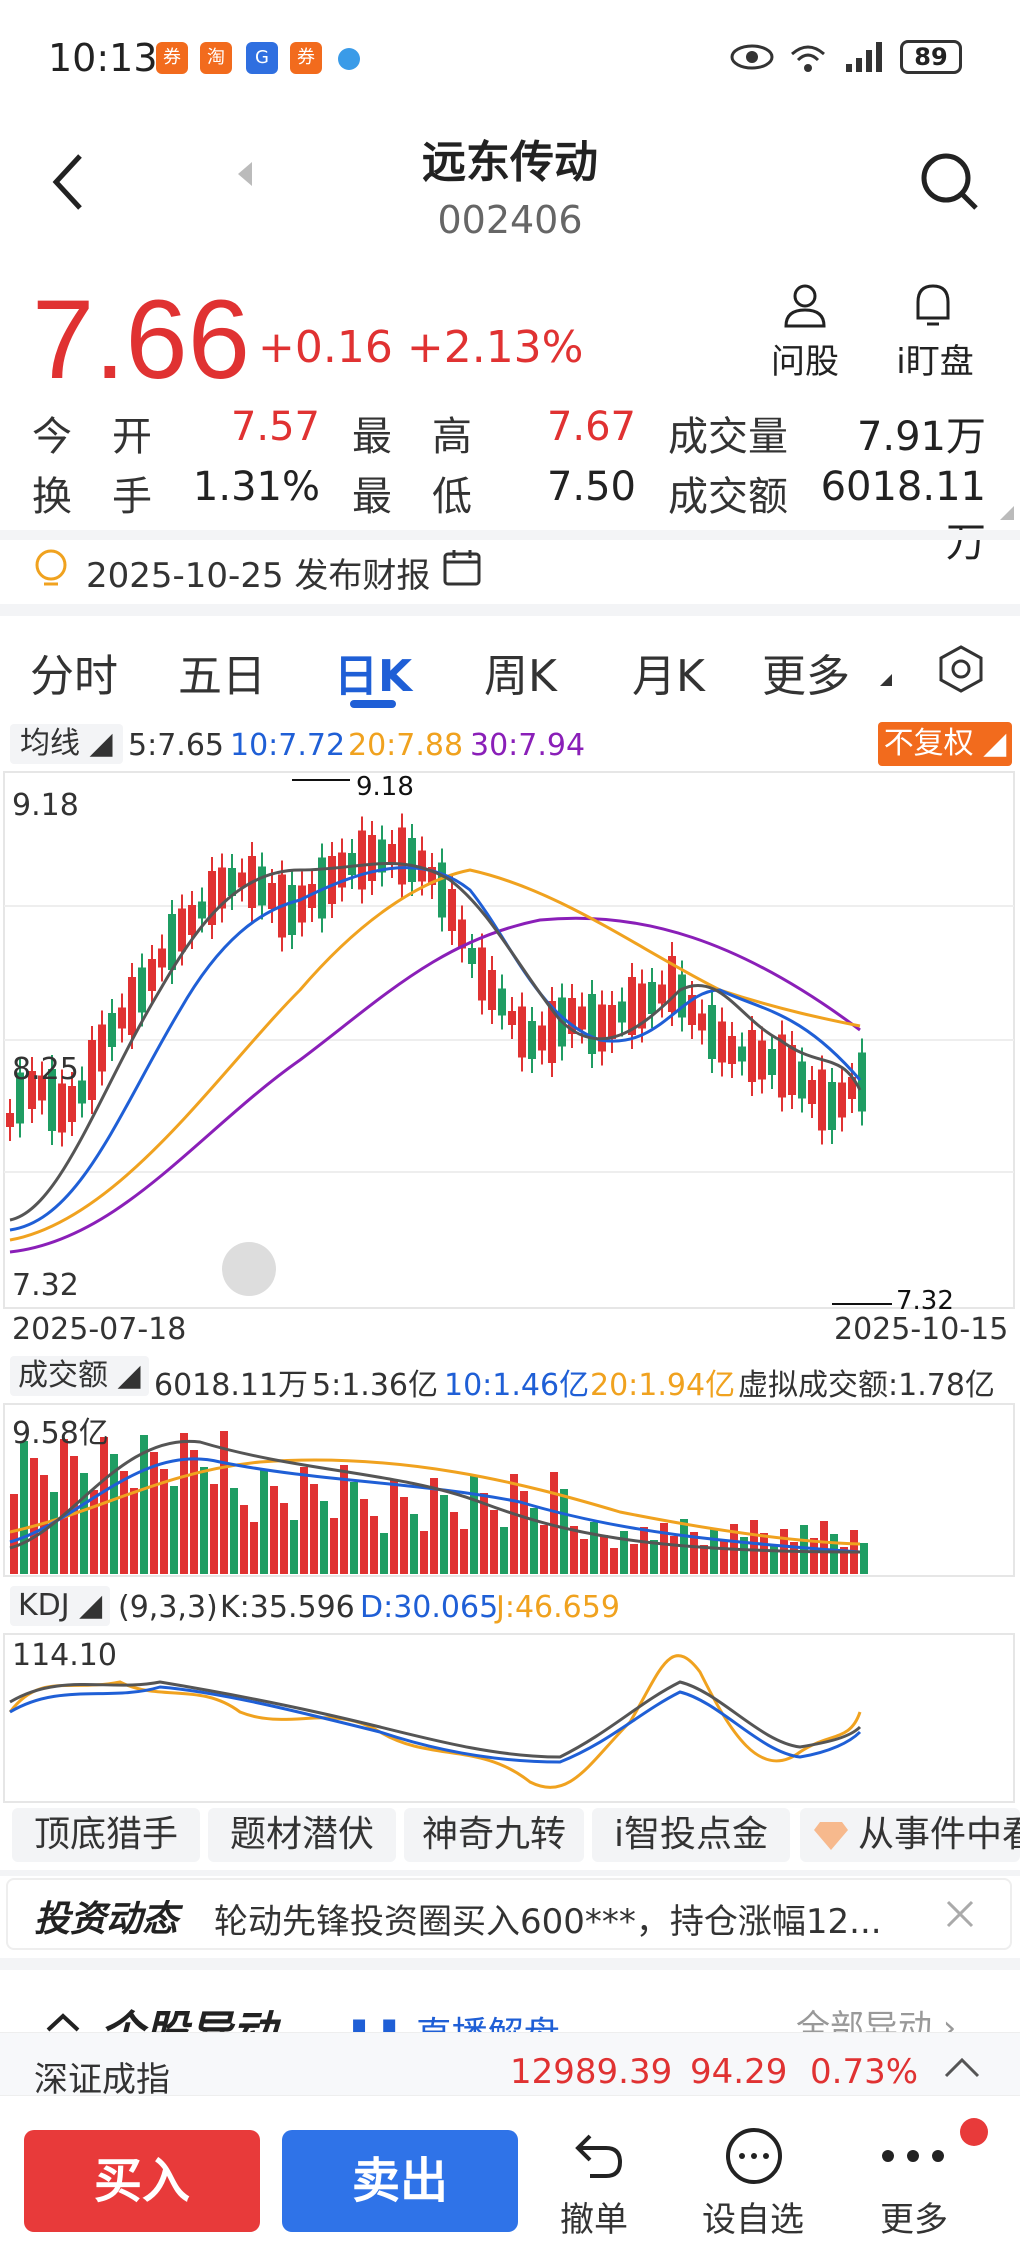  Describe the element at coordinates (494, 1835) in the screenshot. I see `chip-magic-nine: 神奇九转` at that location.